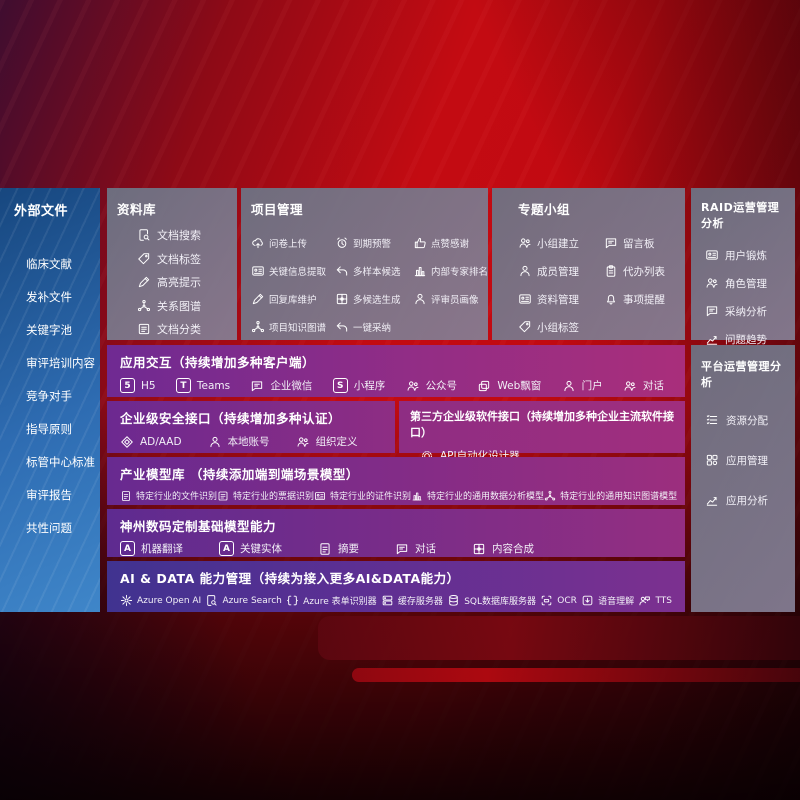 Image resolution: width=800 pixels, height=800 pixels. Describe the element at coordinates (331, 600) in the screenshot. I see `service-item: Azure 表单识别器` at that location.